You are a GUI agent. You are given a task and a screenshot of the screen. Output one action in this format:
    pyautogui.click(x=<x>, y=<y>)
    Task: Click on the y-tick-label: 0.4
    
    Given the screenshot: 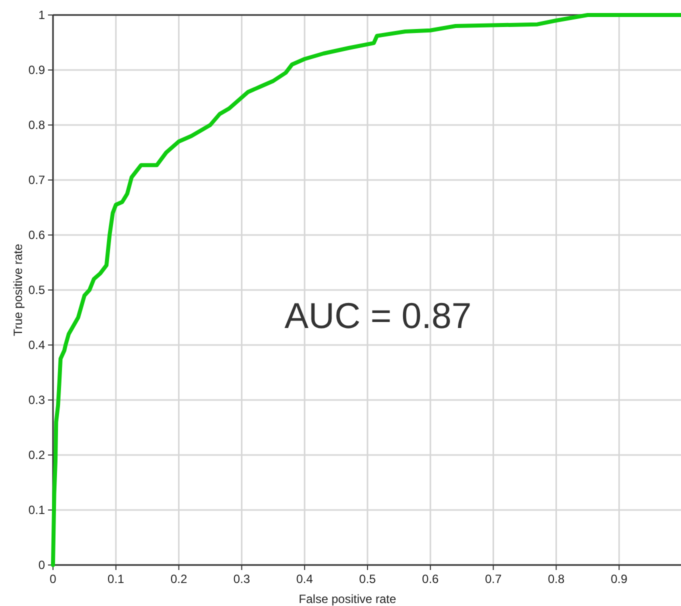 What is the action you would take?
    pyautogui.click(x=37, y=345)
    